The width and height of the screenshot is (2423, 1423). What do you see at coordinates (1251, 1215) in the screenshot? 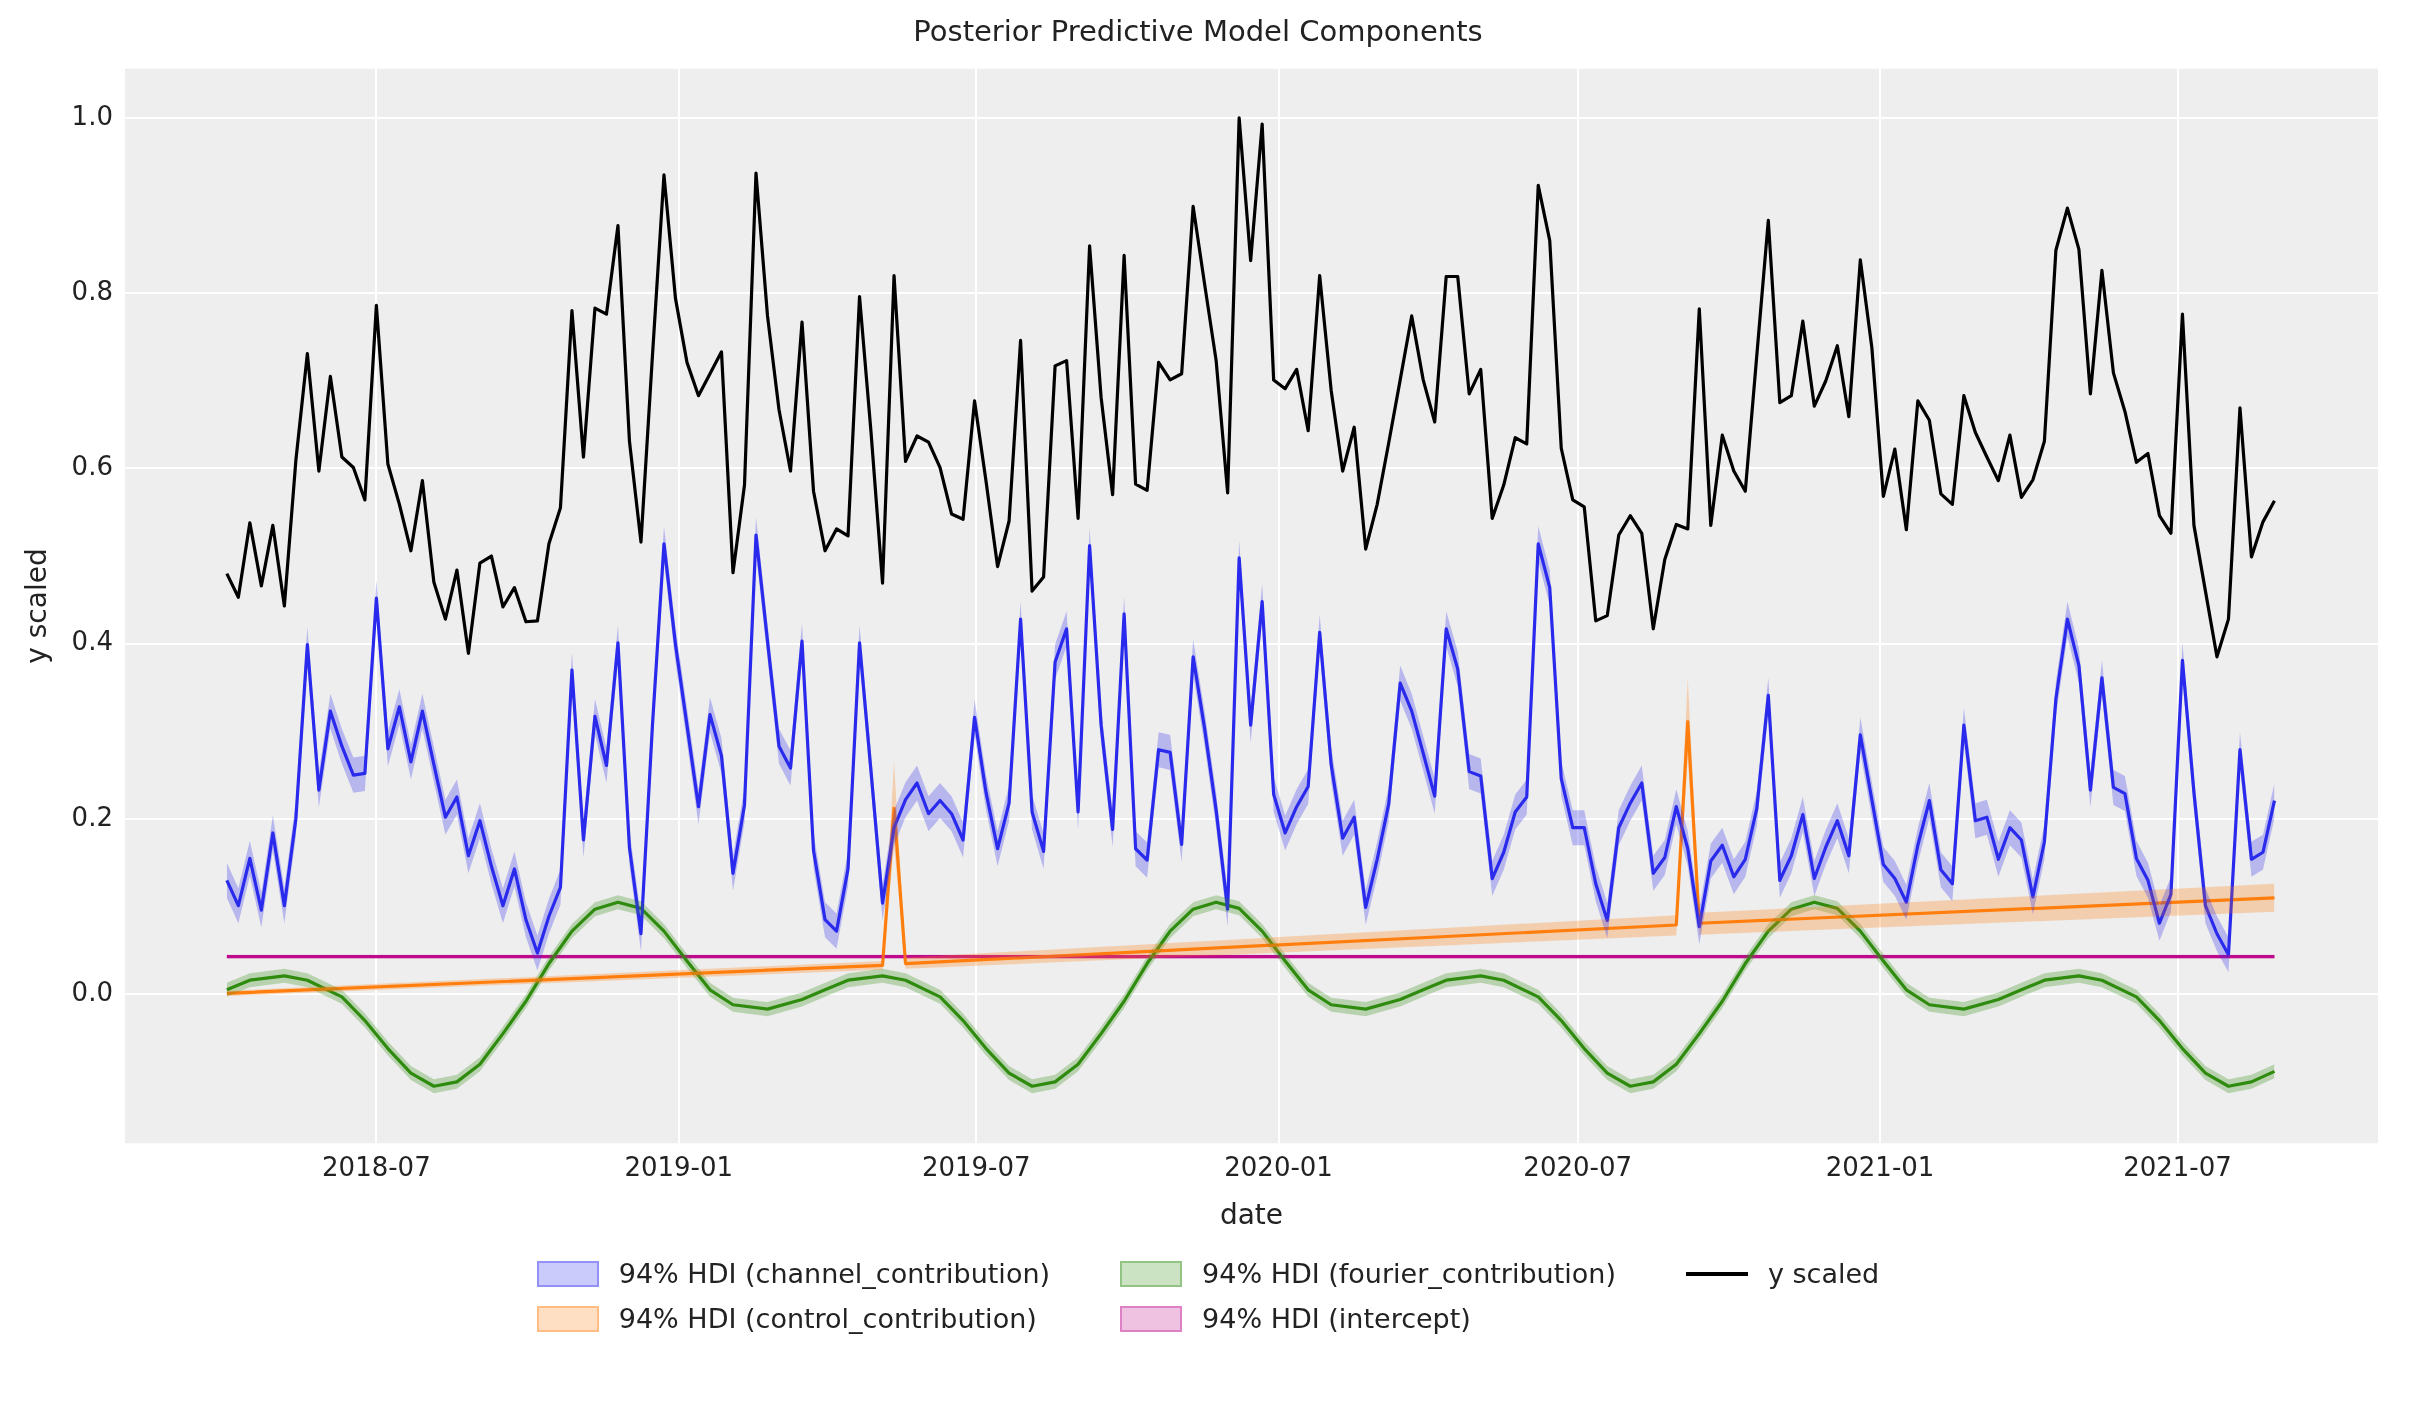
I see `x-axis-title: date` at bounding box center [1251, 1215].